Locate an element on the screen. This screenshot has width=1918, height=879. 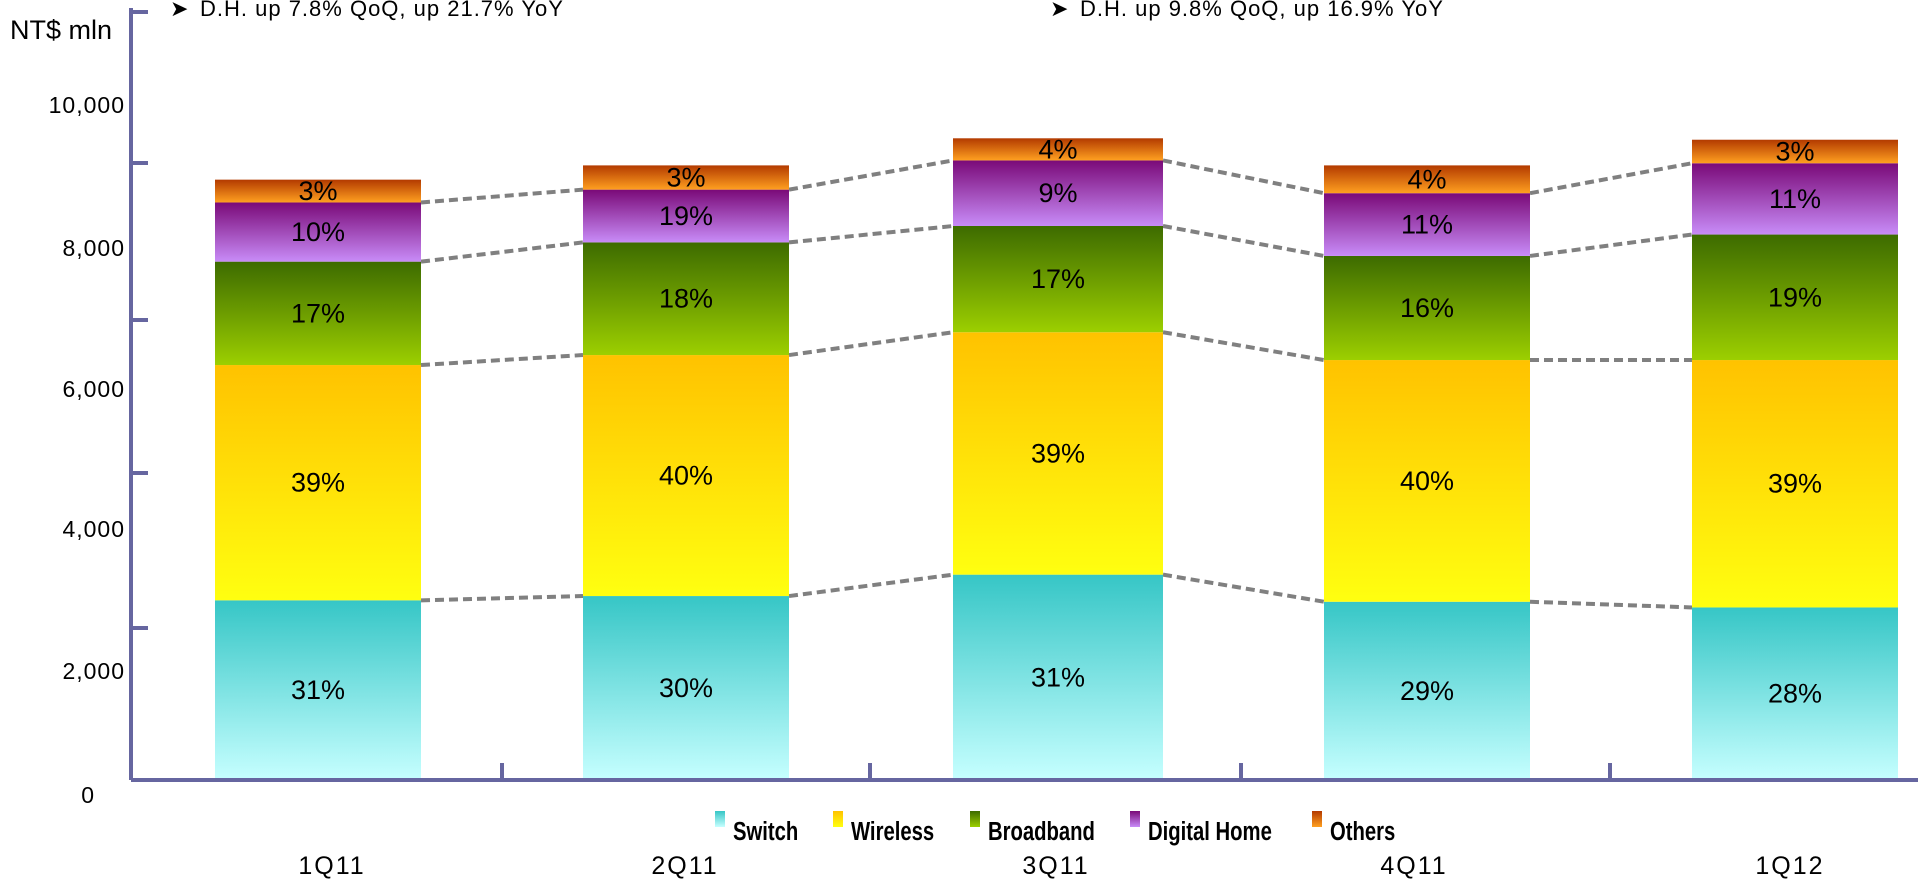
x-tick-labels: 1Q11 2Q11 3Q11 4Q11 1Q12 is located at coordinates (1061, 865).